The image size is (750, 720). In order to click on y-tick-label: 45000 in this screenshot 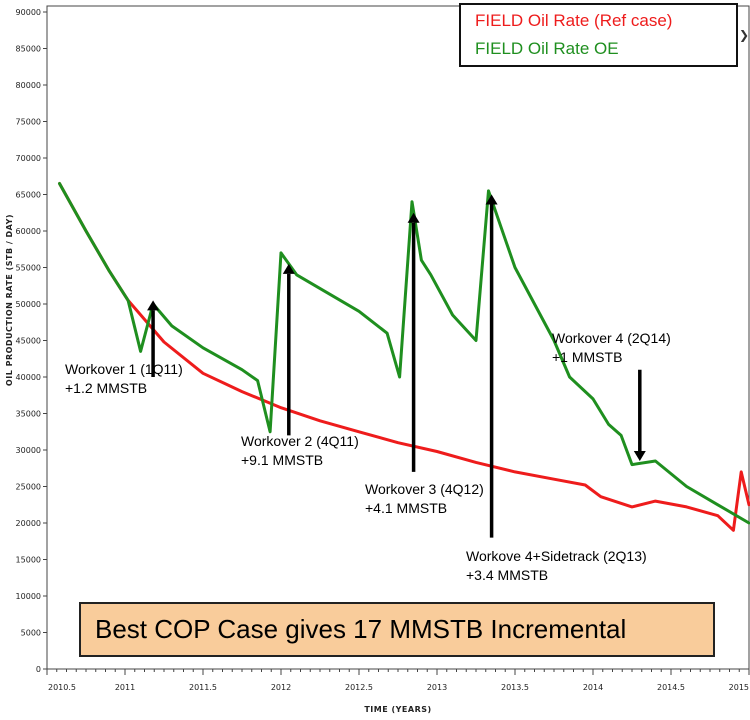, I will do `click(28, 341)`.